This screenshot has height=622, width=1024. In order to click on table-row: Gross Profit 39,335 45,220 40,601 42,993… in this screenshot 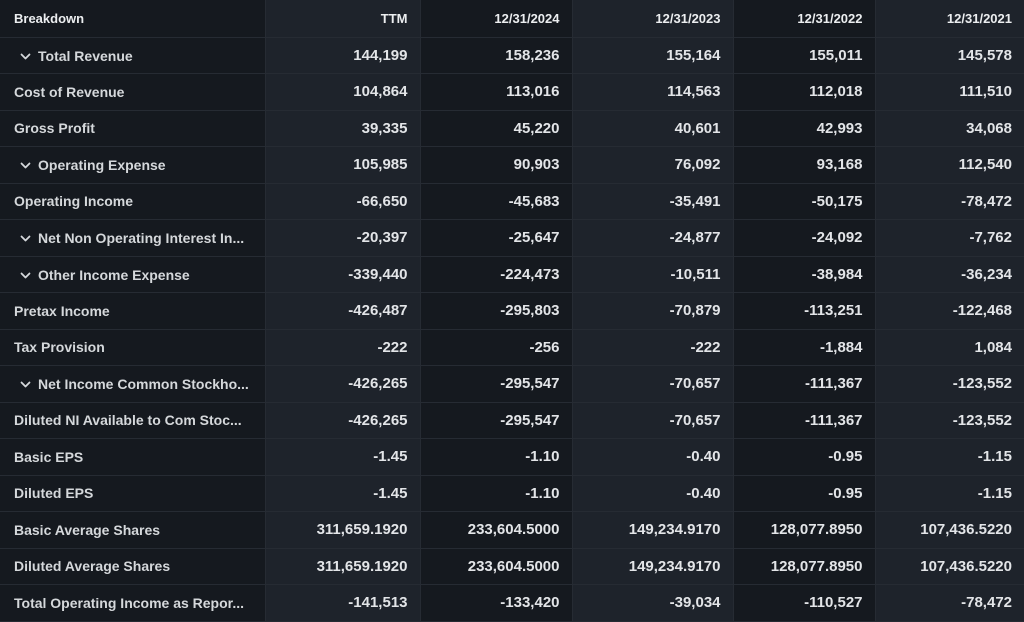, I will do `click(512, 128)`.